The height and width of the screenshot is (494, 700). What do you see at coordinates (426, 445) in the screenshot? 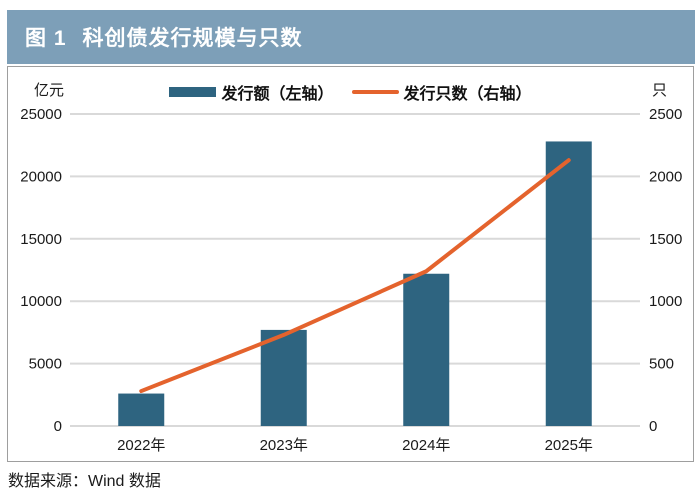
I see `x-axis-label-2024年: 2024年` at bounding box center [426, 445].